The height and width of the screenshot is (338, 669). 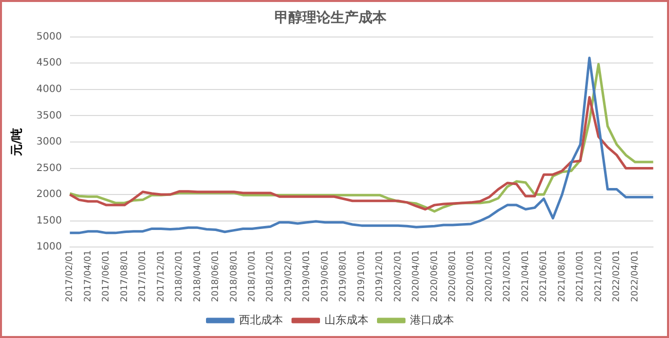 I want to click on x-tick-label: 2017/02/01, so click(x=70, y=276).